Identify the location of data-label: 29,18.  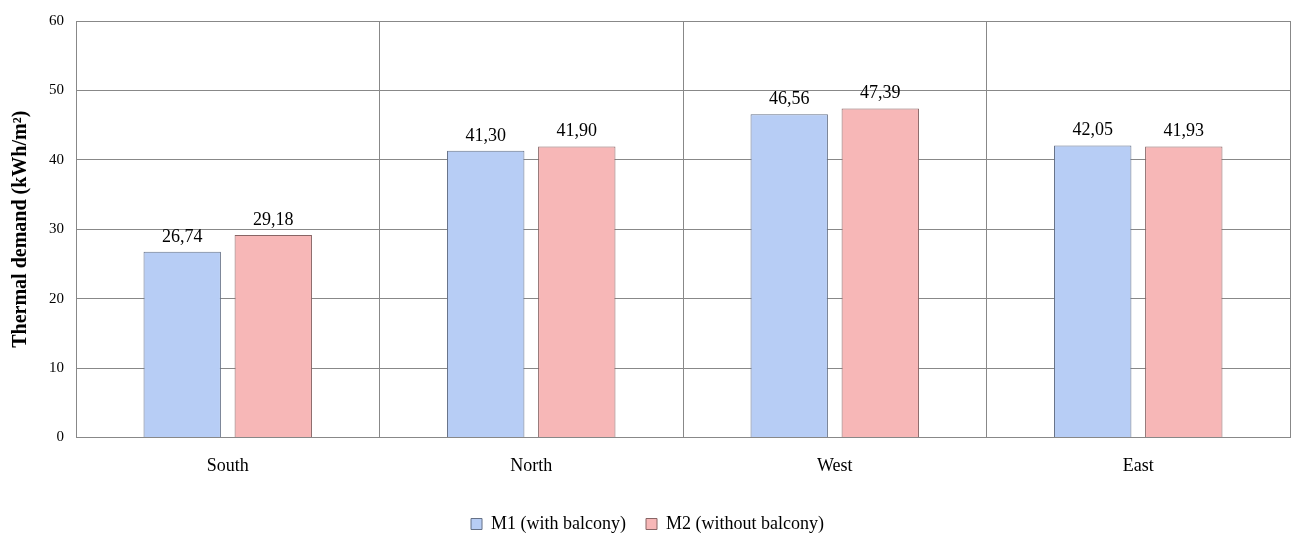
(273, 218).